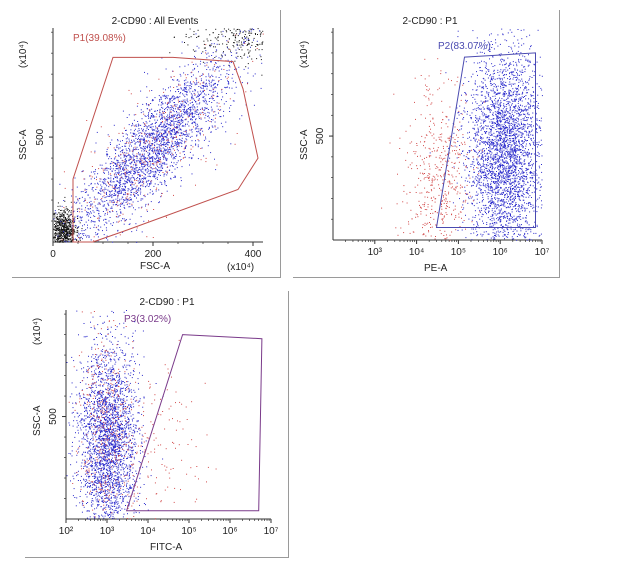  What do you see at coordinates (165, 149) in the screenshot?
I see `gate-polygon` at bounding box center [165, 149].